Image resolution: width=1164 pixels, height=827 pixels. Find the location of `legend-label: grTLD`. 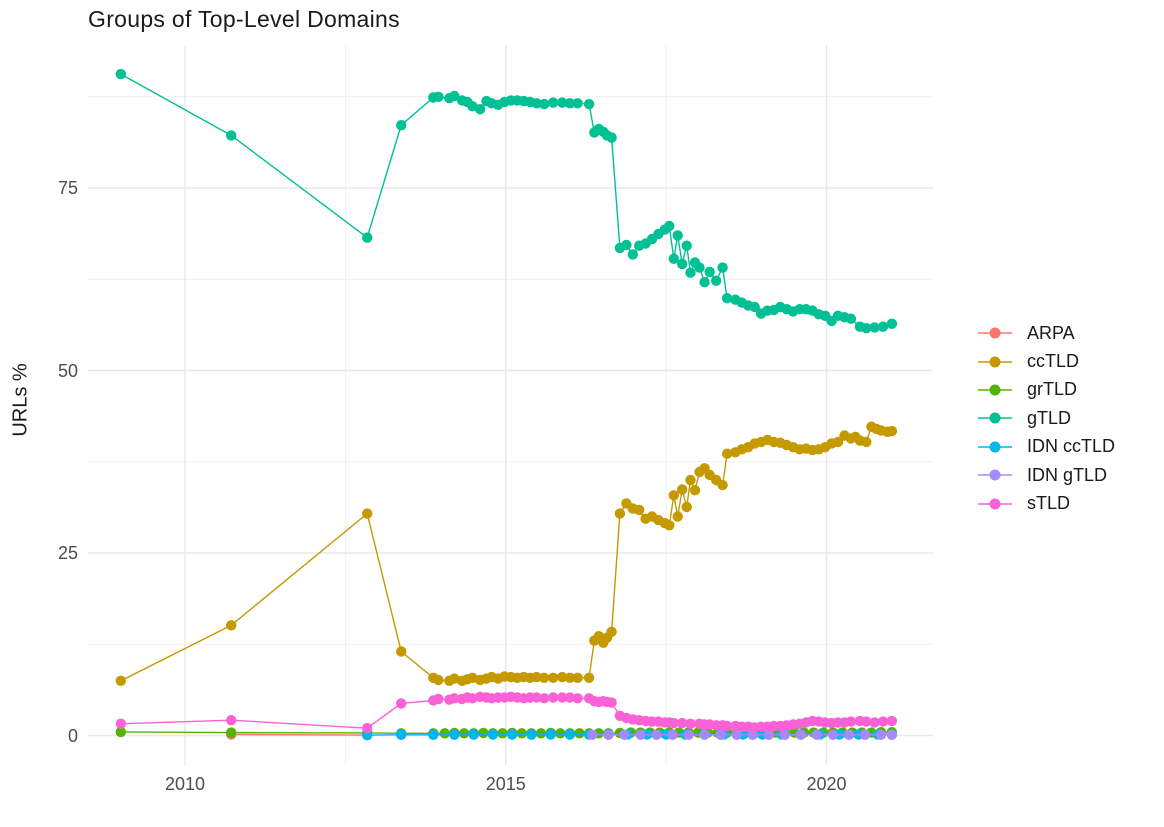

legend-label: grTLD is located at coordinates (1052, 389).